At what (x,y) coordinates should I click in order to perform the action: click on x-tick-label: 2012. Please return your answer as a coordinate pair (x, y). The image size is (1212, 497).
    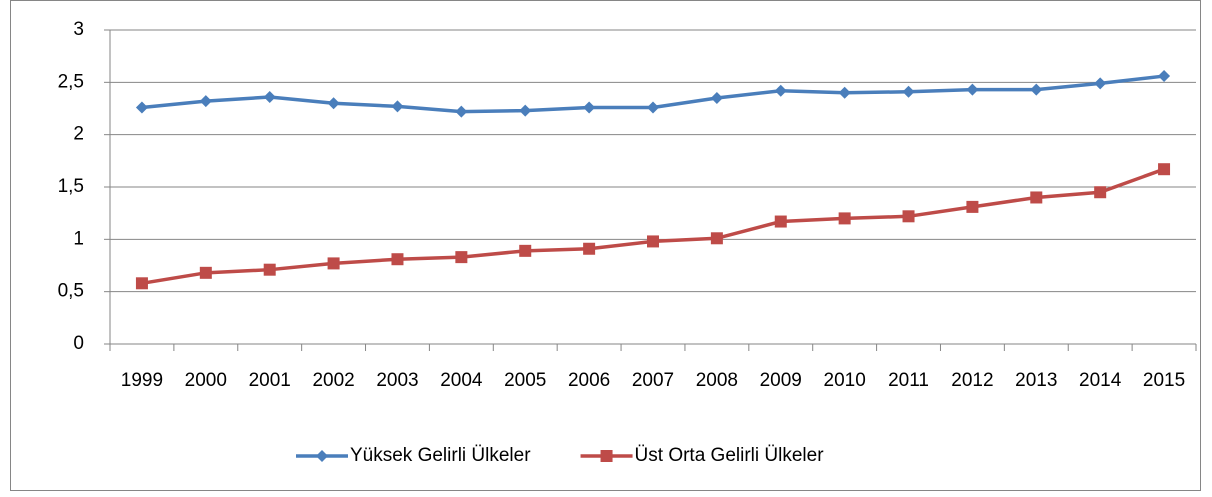
    Looking at the image, I should click on (972, 380).